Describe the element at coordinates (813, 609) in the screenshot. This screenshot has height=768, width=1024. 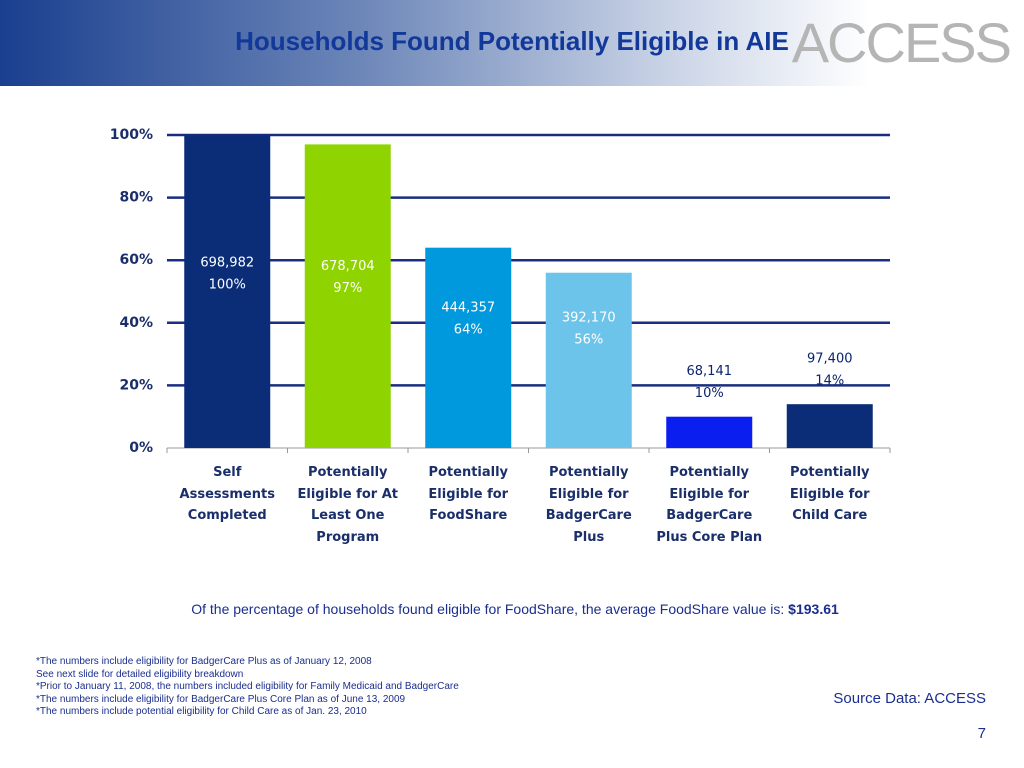
I see `note-value: $193.61` at that location.